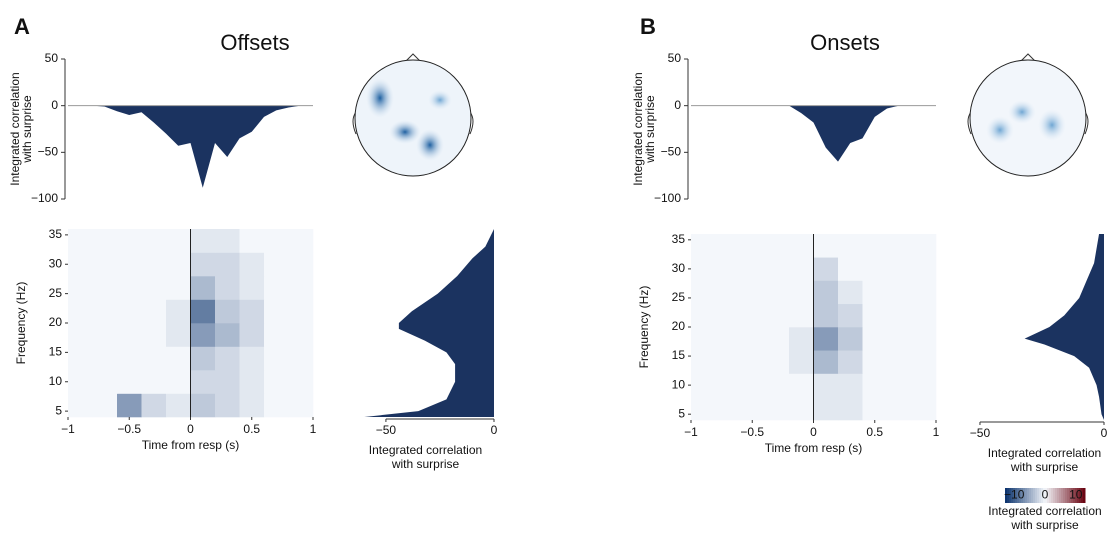  I want to click on x-axis-label: Integrated correlation, so click(425, 450).